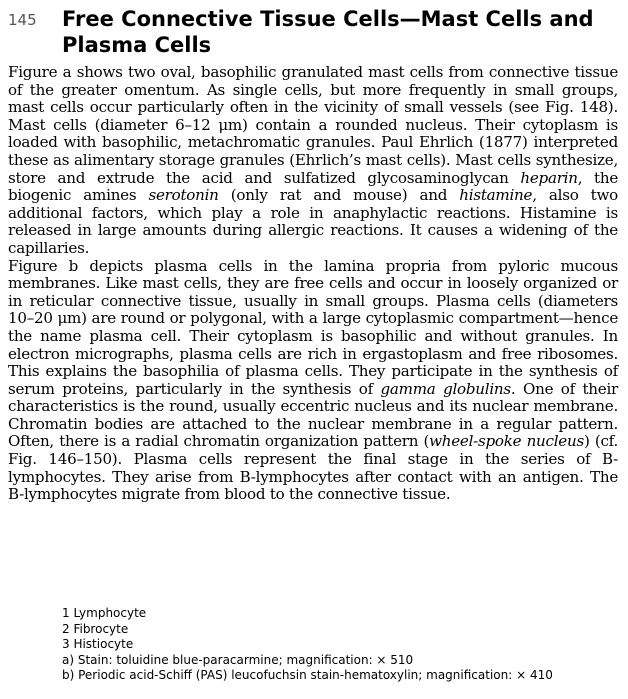 This screenshot has height=699, width=628. I want to click on legend-item: 1 Lymphocyte, so click(332, 614).